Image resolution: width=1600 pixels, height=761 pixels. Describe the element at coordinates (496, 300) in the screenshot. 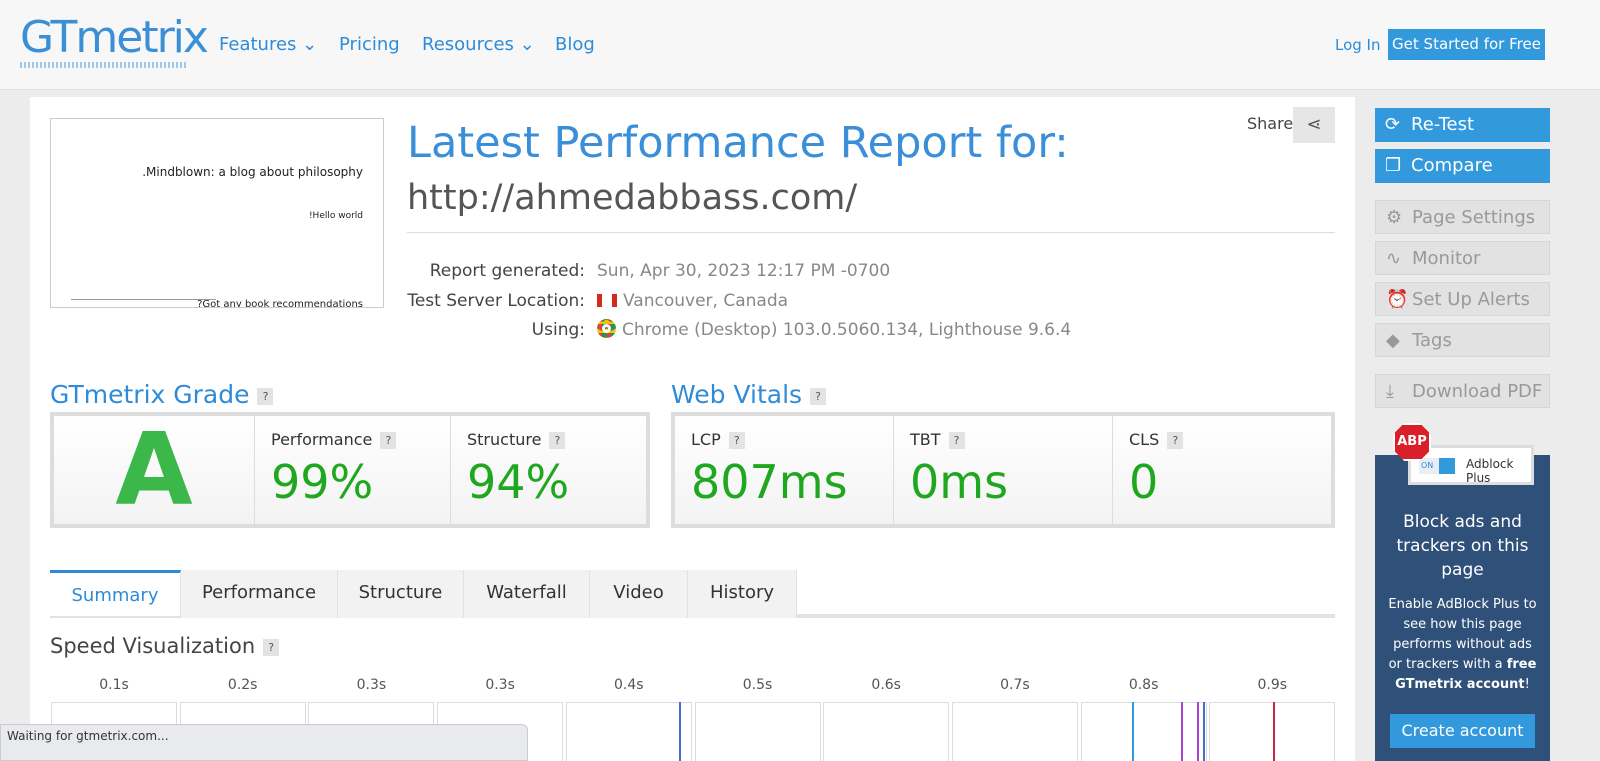

I see `detail-label: Test Server Location:` at that location.